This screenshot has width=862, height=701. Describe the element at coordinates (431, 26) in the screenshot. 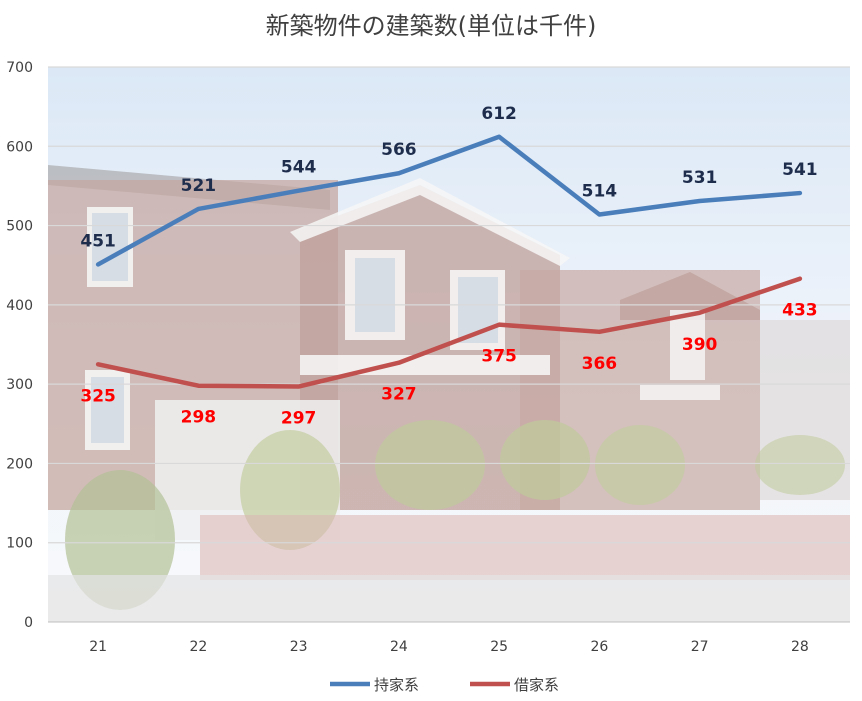

I see `chart-title: 新築物件の建築数(単位は千件)` at that location.